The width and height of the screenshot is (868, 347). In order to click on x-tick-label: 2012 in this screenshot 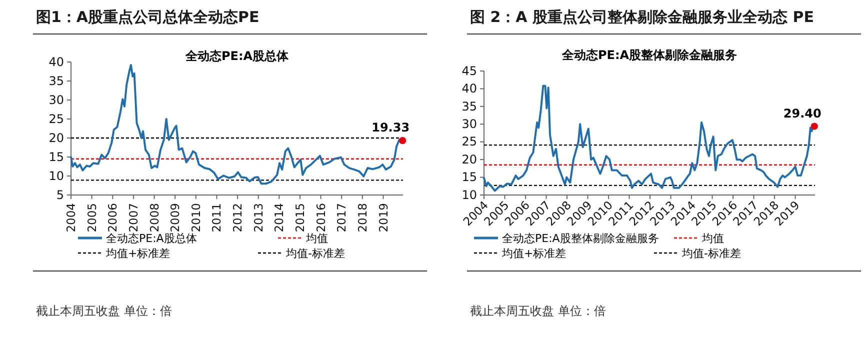, I will do `click(237, 217)`.